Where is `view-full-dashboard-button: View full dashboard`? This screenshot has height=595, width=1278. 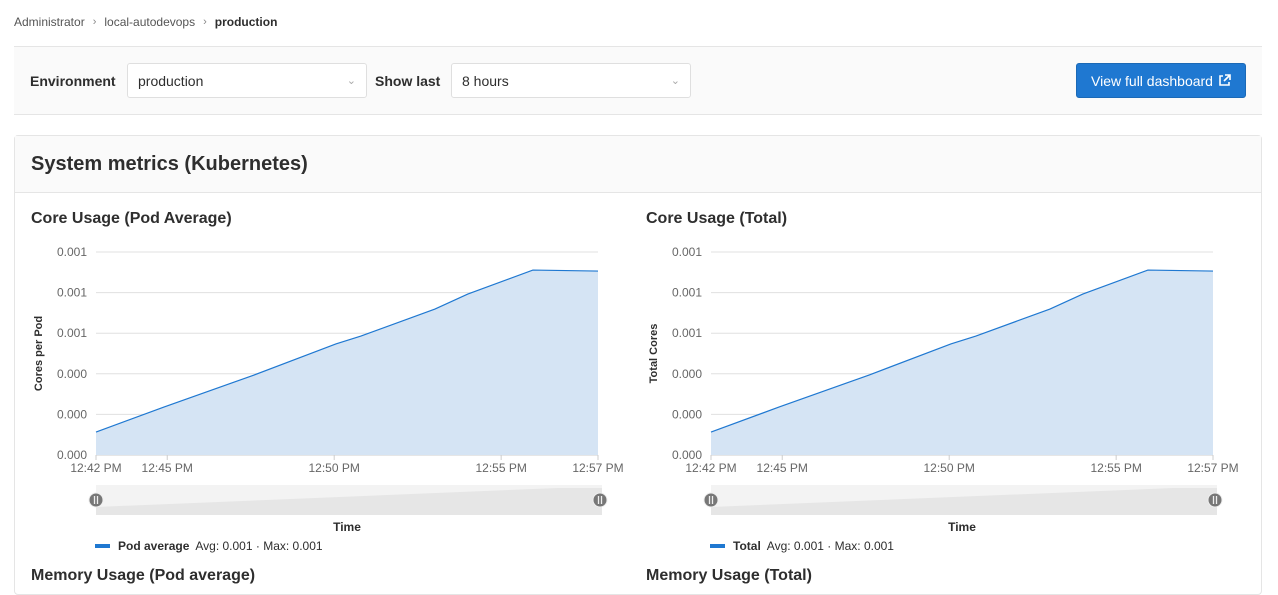 view-full-dashboard-button: View full dashboard is located at coordinates (1161, 80).